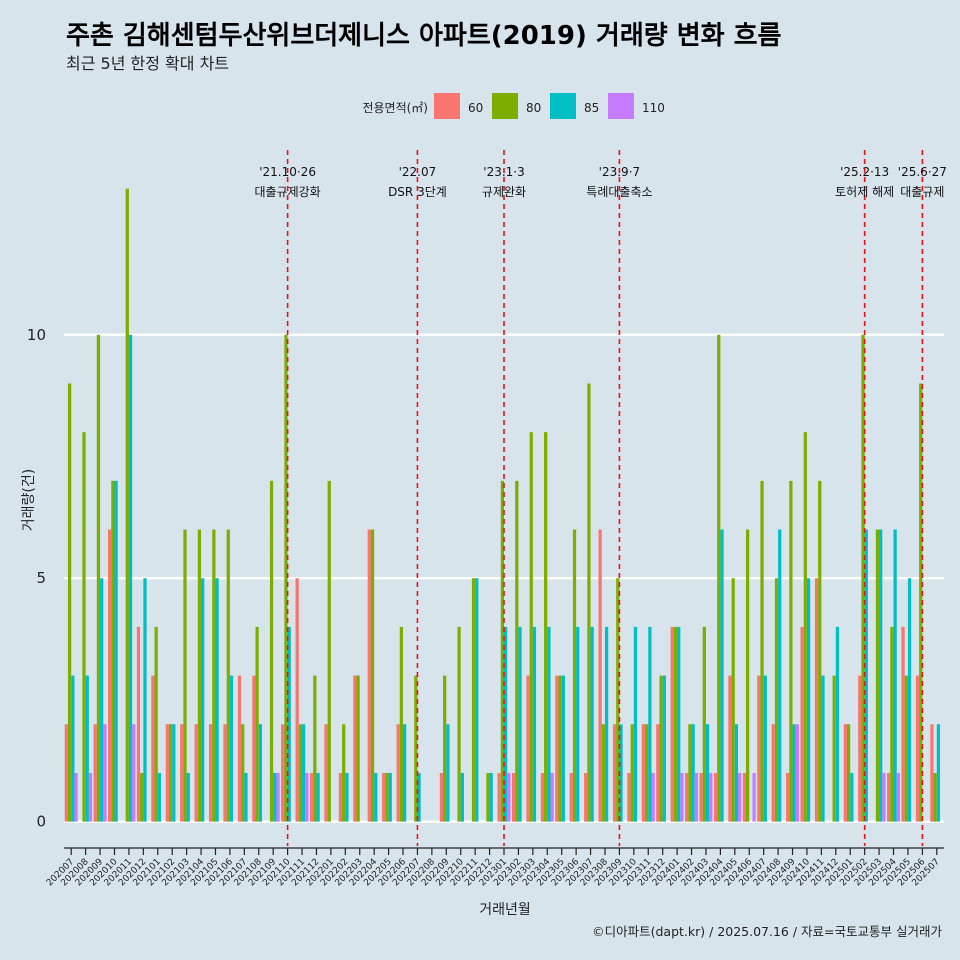  What do you see at coordinates (653, 108) in the screenshot?
I see `legend-label-110: 110` at bounding box center [653, 108].